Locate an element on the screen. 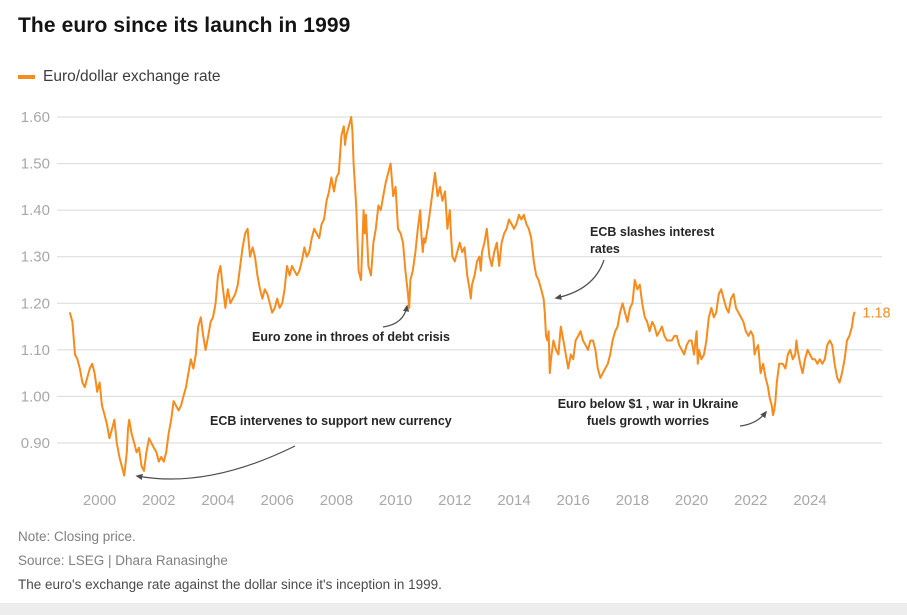 Image resolution: width=907 pixels, height=615 pixels. x-tick-label: 2022 is located at coordinates (750, 500).